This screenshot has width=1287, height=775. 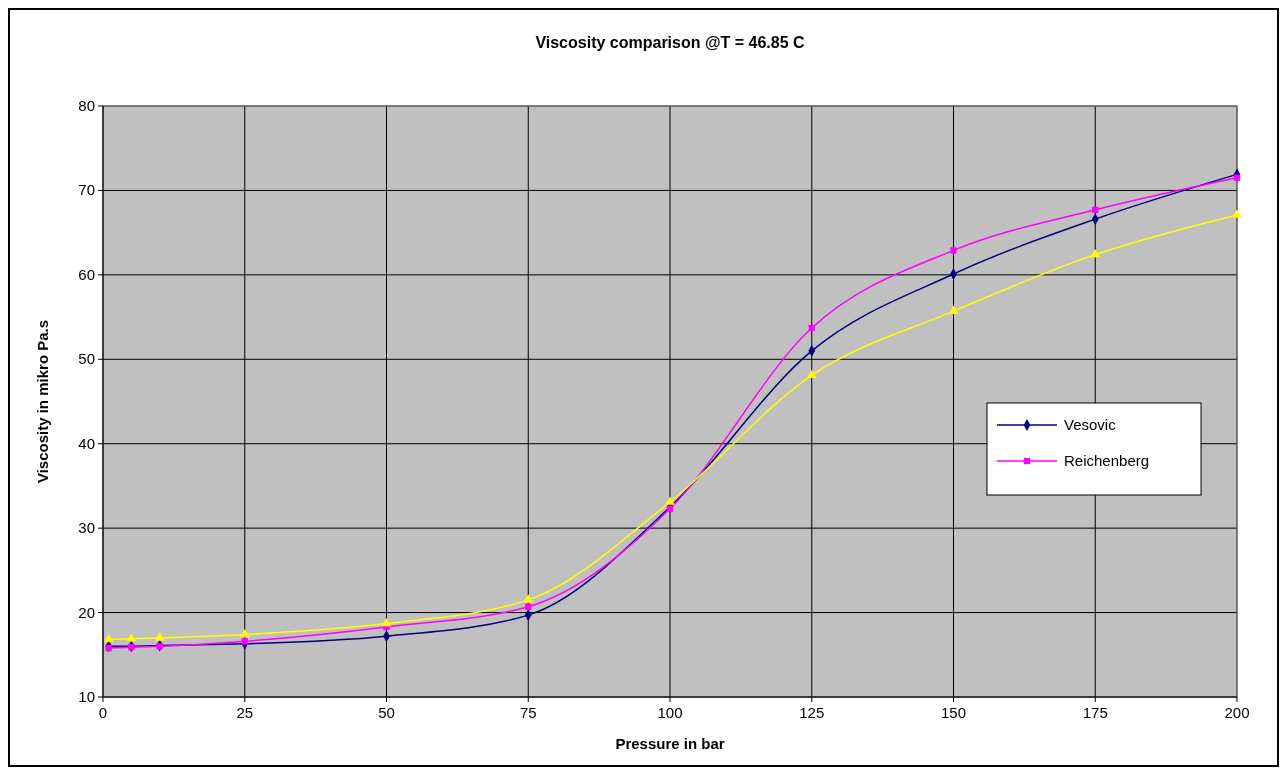 I want to click on y-tick-label: 70, so click(x=86, y=190).